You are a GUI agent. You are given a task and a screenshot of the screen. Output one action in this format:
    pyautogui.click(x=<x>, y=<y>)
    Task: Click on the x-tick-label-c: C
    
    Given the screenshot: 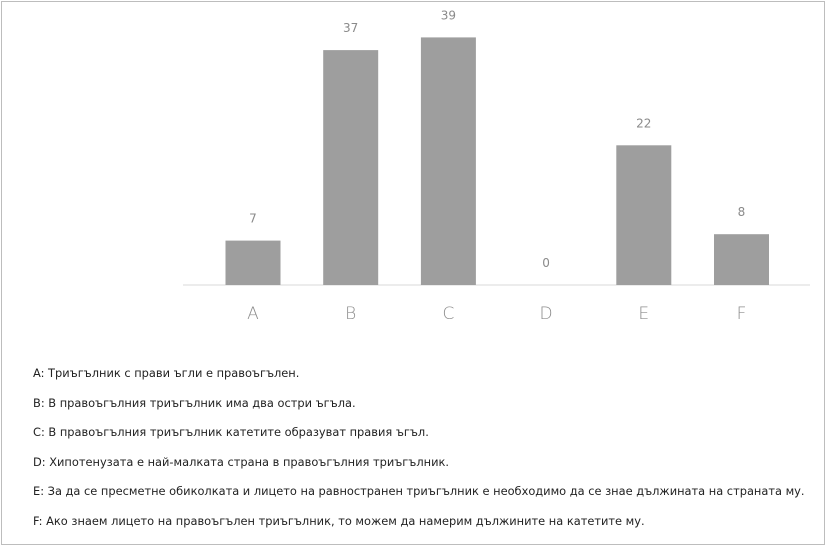 What is the action you would take?
    pyautogui.click(x=448, y=314)
    